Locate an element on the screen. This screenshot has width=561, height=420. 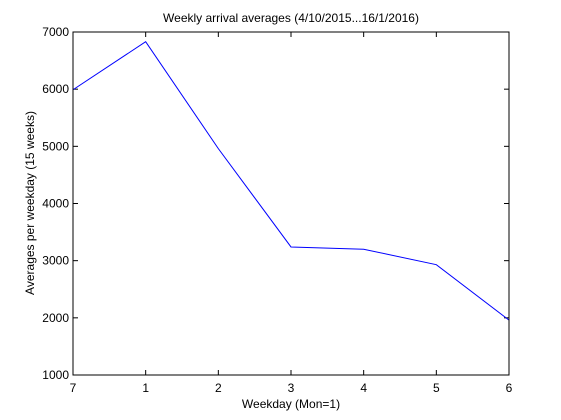
x-tick-label: 5 is located at coordinates (436, 388).